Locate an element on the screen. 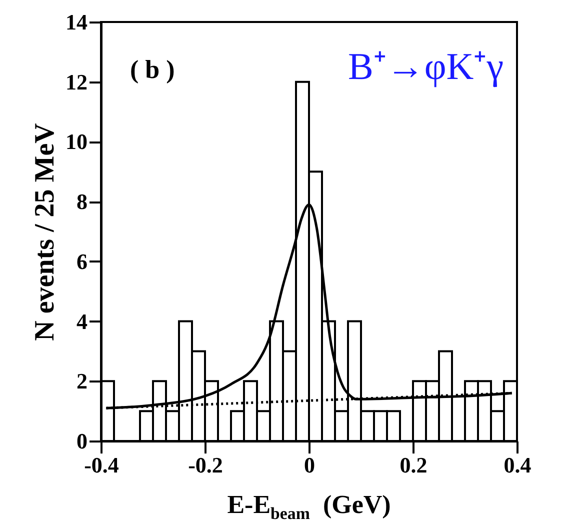 This screenshot has width=588, height=532. x-tick-label: 0.4 is located at coordinates (518, 465).